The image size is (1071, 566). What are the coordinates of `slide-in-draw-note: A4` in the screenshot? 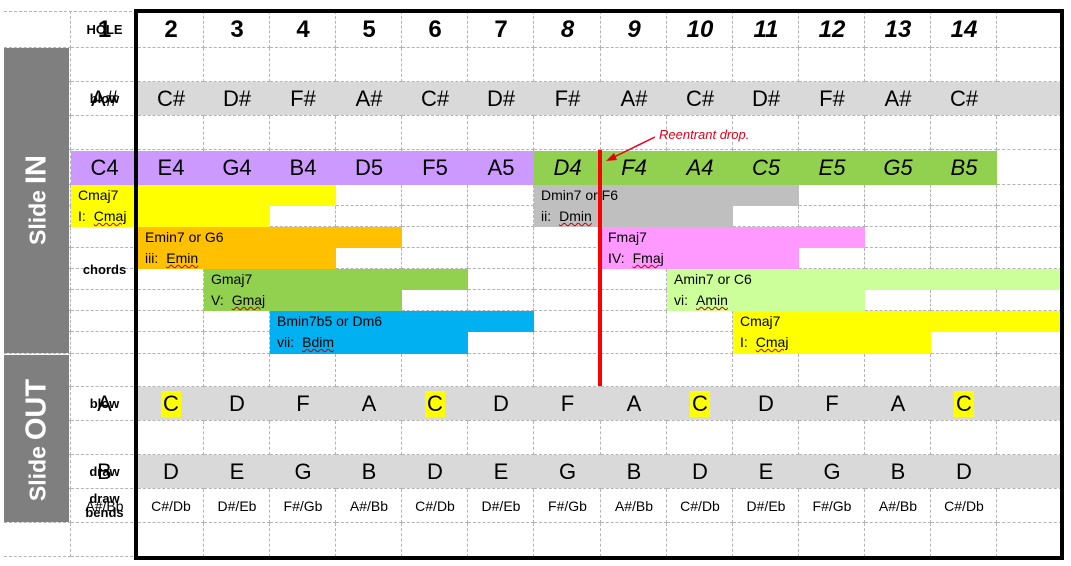 It's located at (700, 168).